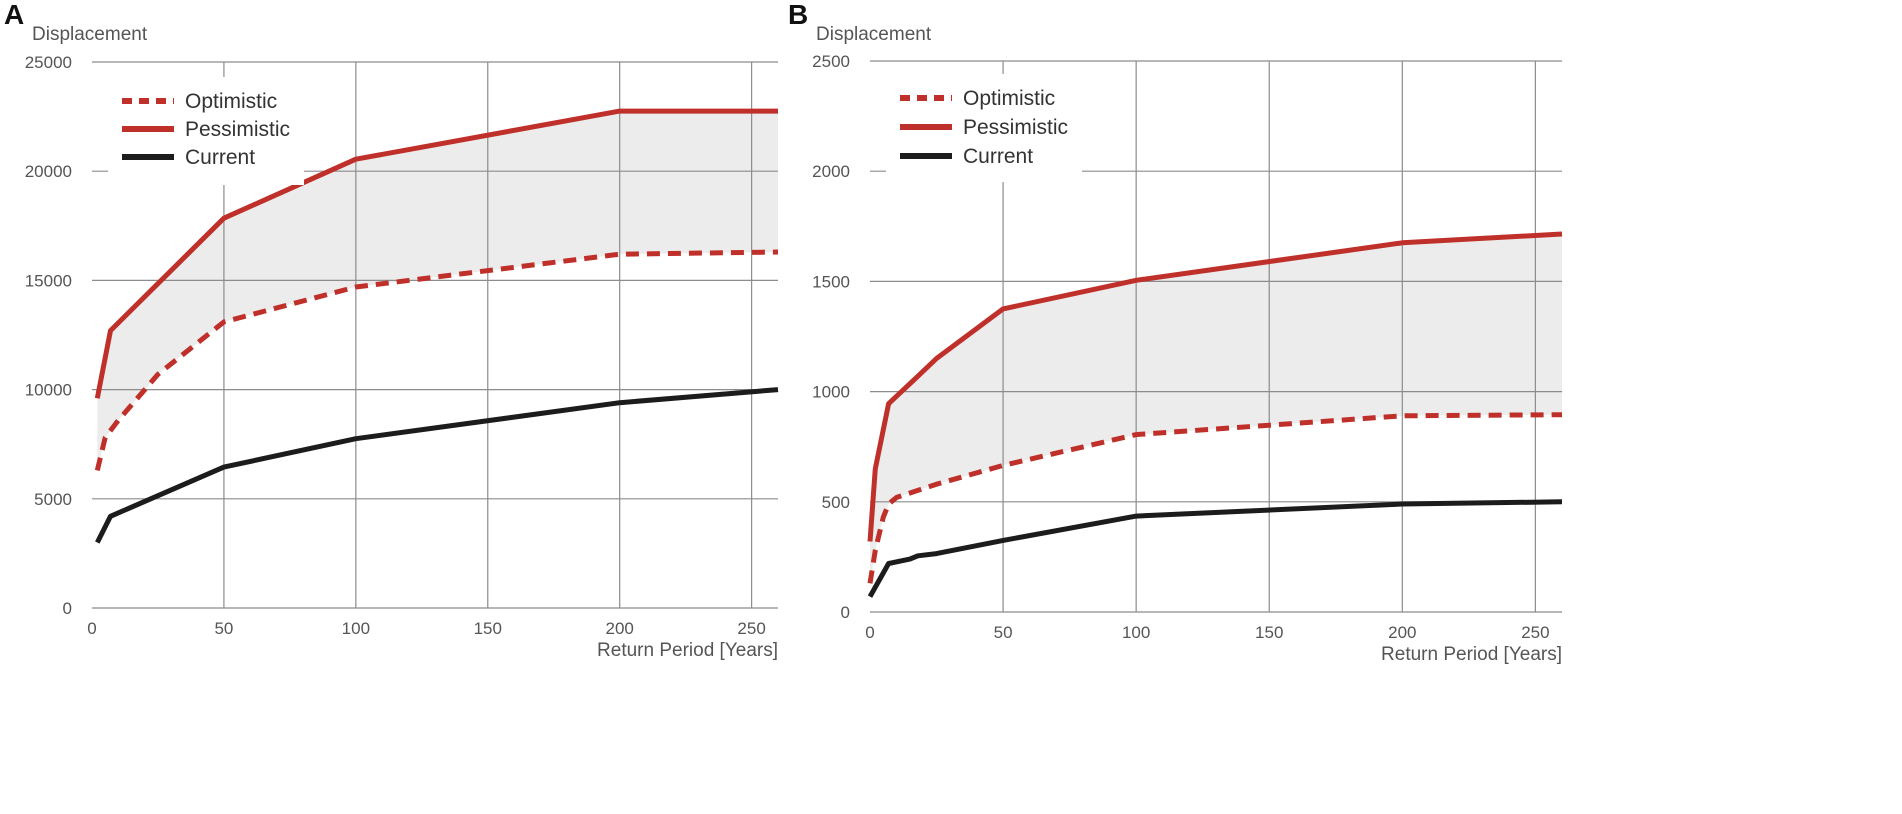 This screenshot has height=814, width=1902. I want to click on y-tick-label: 20000, so click(48, 171).